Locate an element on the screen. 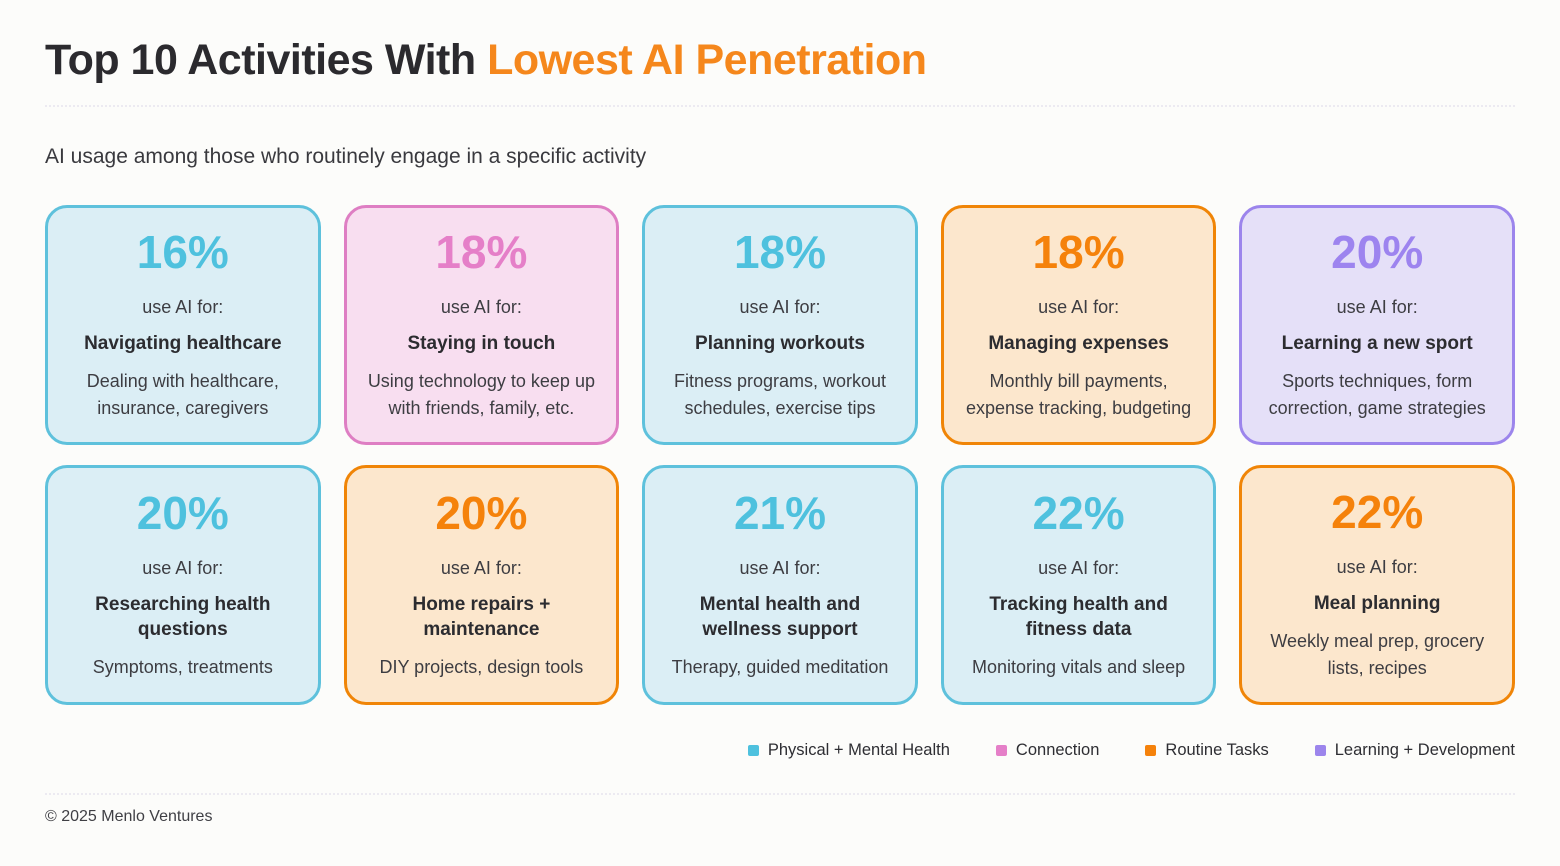  activity-name: Learning a new sport is located at coordinates (1377, 343).